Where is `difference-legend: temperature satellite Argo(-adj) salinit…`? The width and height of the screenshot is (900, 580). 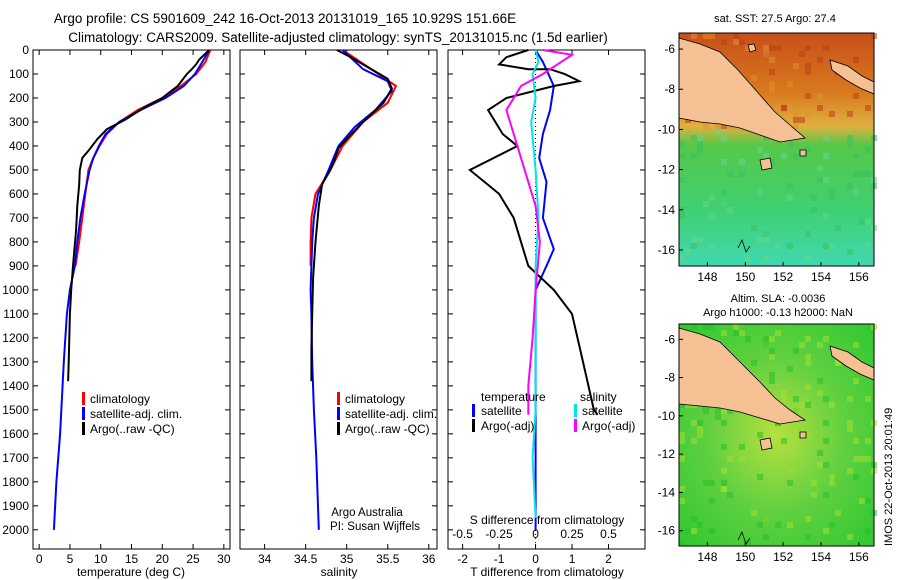 difference-legend: temperature satellite Argo(-adj) salinit… is located at coordinates (553, 411).